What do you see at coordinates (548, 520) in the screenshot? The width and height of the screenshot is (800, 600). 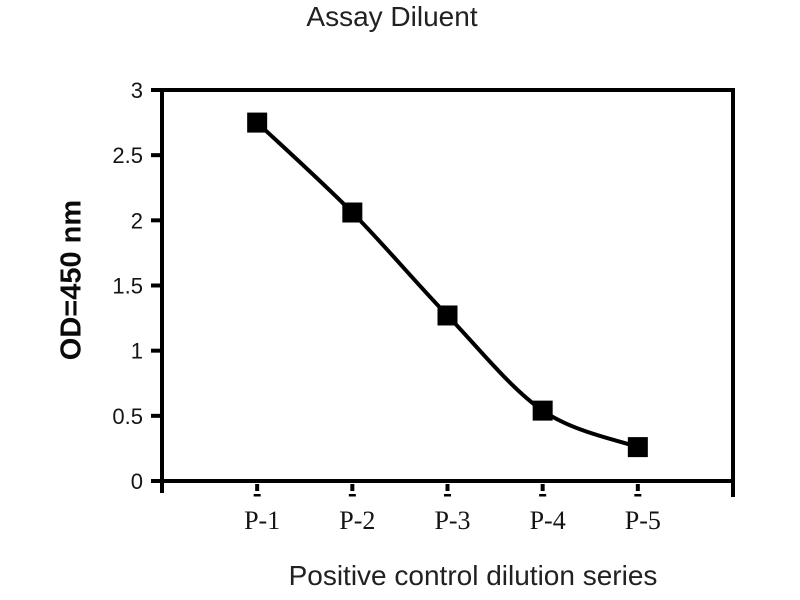 I see `x-tick-label: P-4` at bounding box center [548, 520].